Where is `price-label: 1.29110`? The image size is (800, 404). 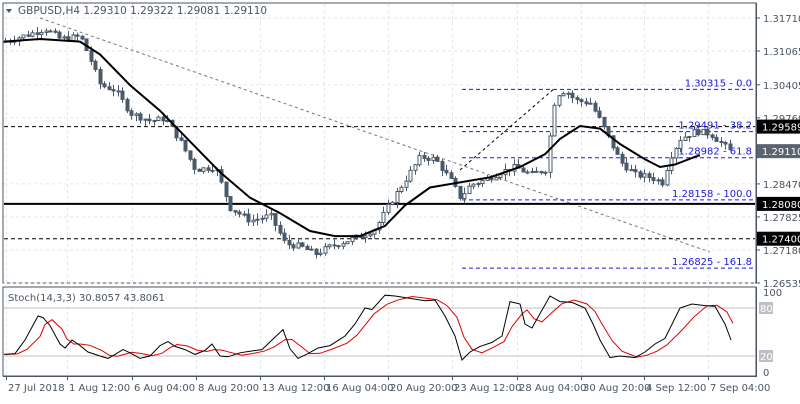 price-label: 1.29110 is located at coordinates (781, 152).